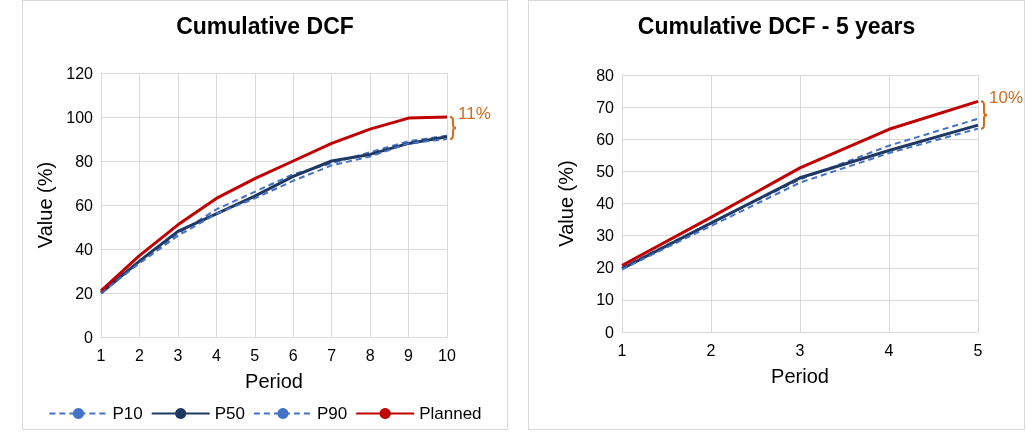 This screenshot has height=432, width=1026. What do you see at coordinates (776, 25) in the screenshot?
I see `chart-title: Cumulative DCF - 5 years` at bounding box center [776, 25].